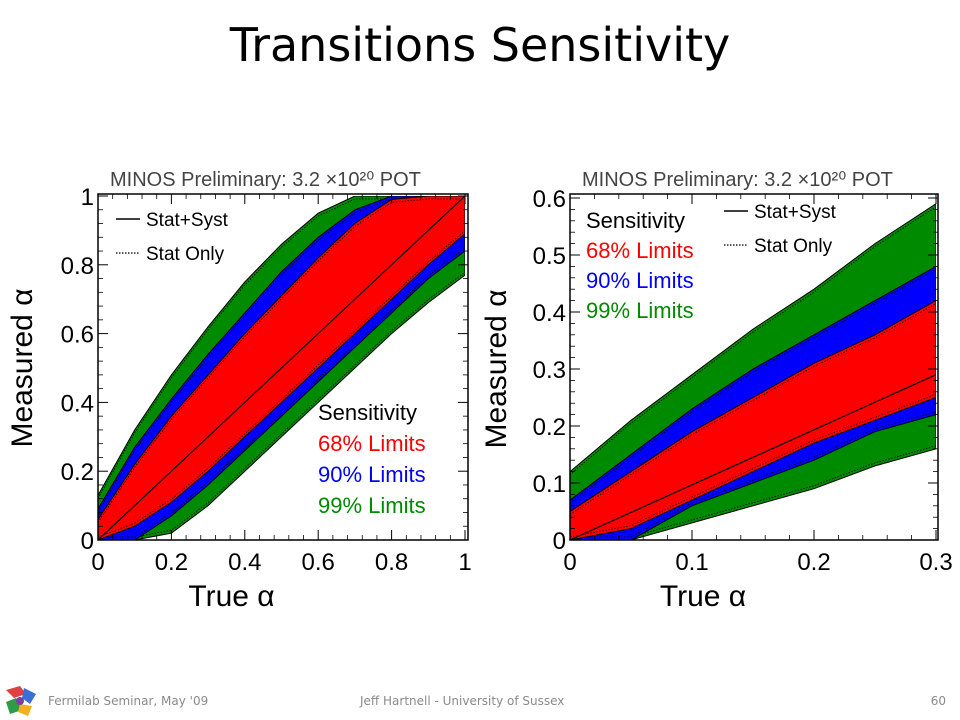 The height and width of the screenshot is (720, 960). I want to click on x-tick-label: 0.1, so click(691, 562).